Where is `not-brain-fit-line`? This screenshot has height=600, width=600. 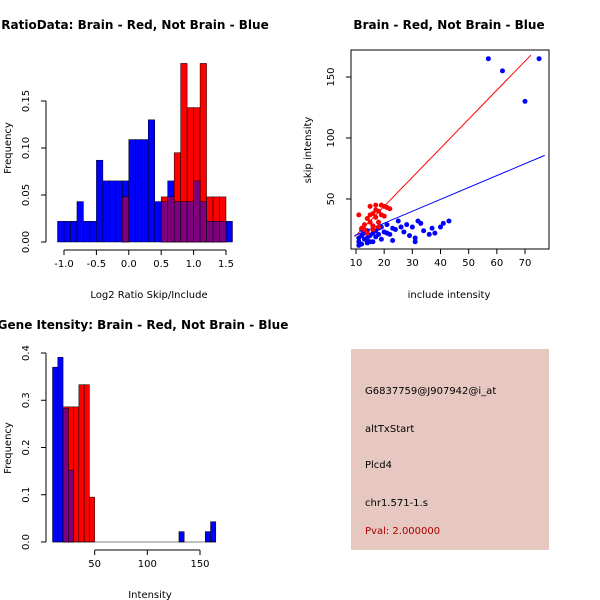 not-brain-fit-line is located at coordinates (449, 195).